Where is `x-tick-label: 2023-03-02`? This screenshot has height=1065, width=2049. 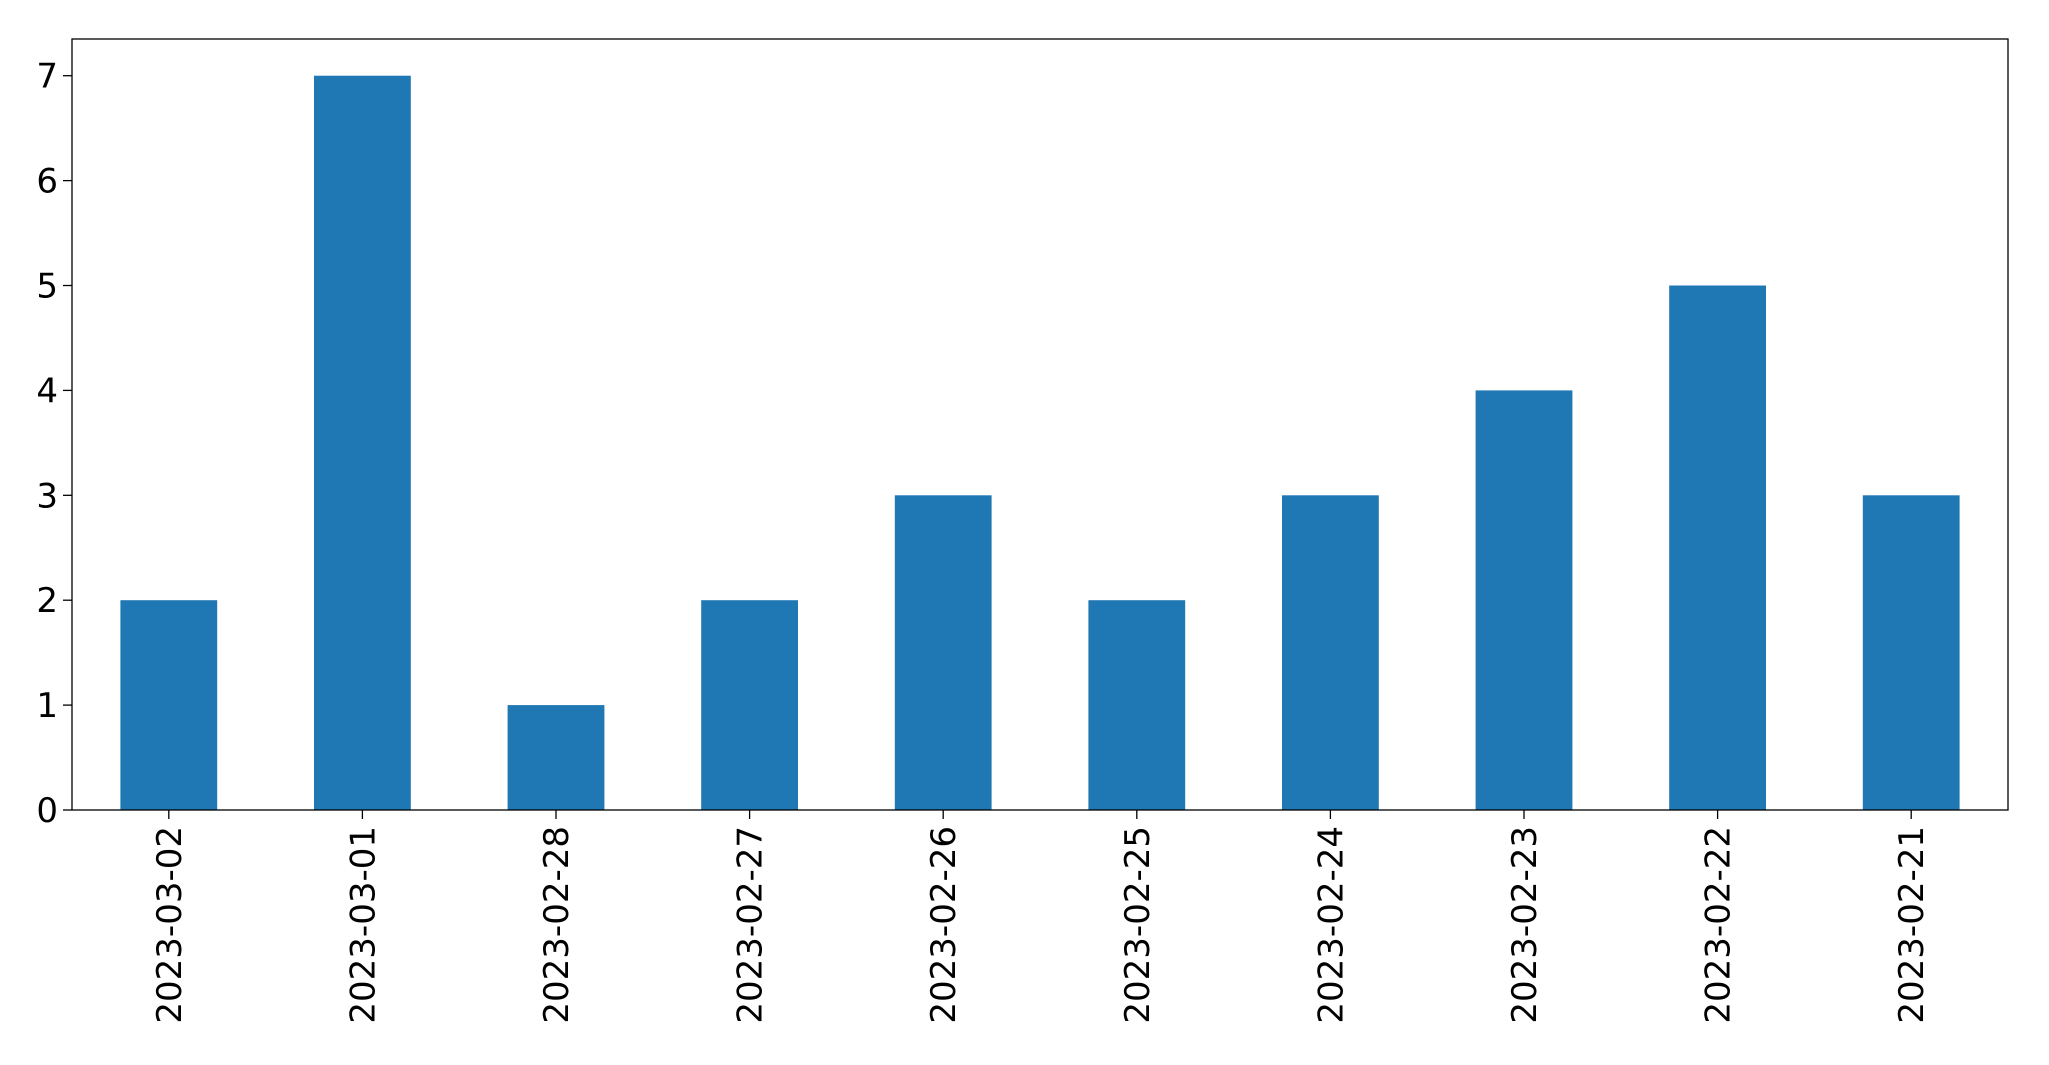 x-tick-label: 2023-03-02 is located at coordinates (170, 925).